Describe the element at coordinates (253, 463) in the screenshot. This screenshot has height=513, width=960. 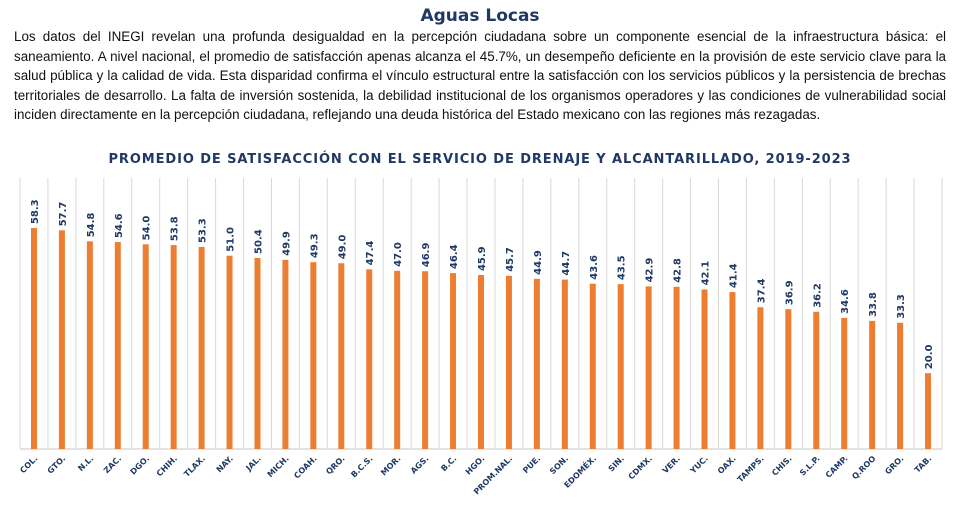
I see `category-label: JAL.` at that location.